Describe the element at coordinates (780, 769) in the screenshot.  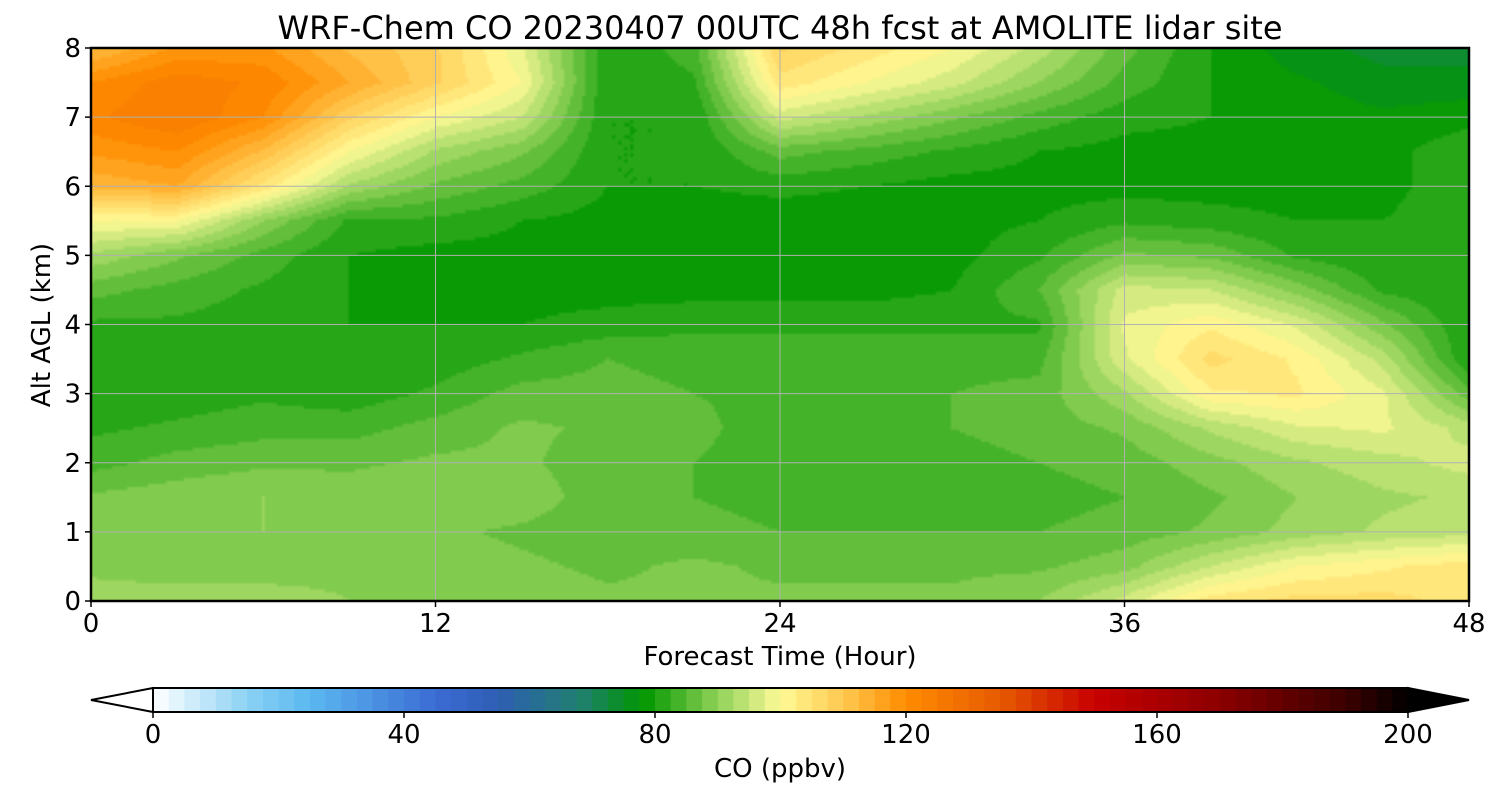
I see `colorbar-label: CO (ppbv)` at that location.